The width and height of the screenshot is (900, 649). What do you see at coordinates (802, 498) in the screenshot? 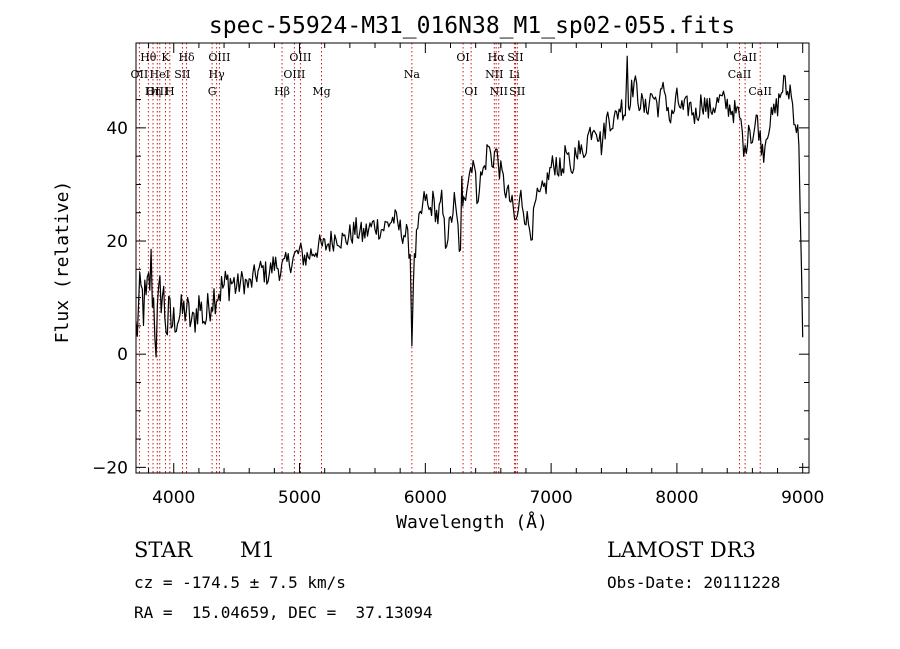
I see `x-tick-label: 9000` at bounding box center [802, 498].